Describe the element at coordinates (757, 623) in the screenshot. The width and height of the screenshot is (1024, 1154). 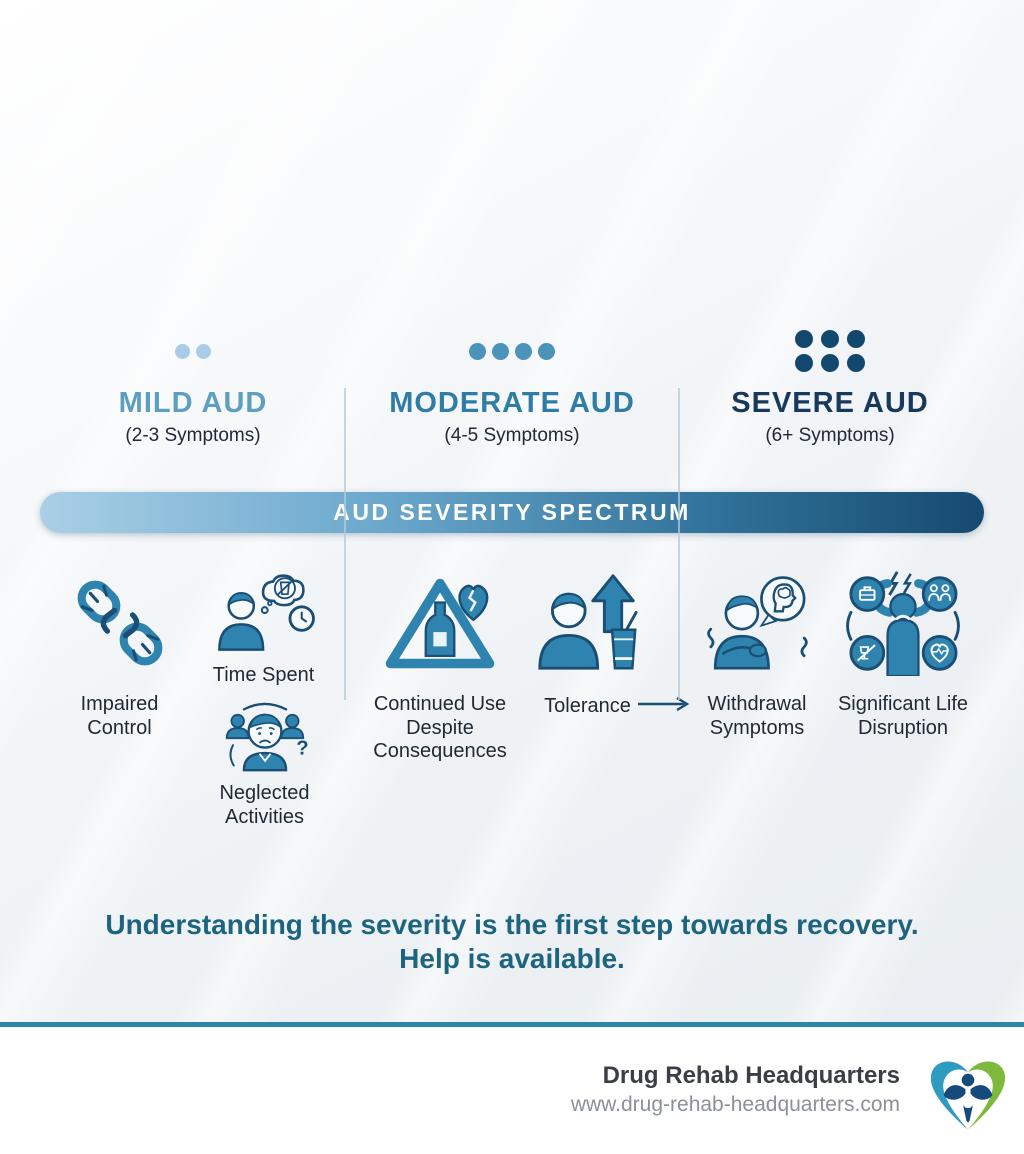
I see `shaking-person-brain-bubble-icon` at that location.